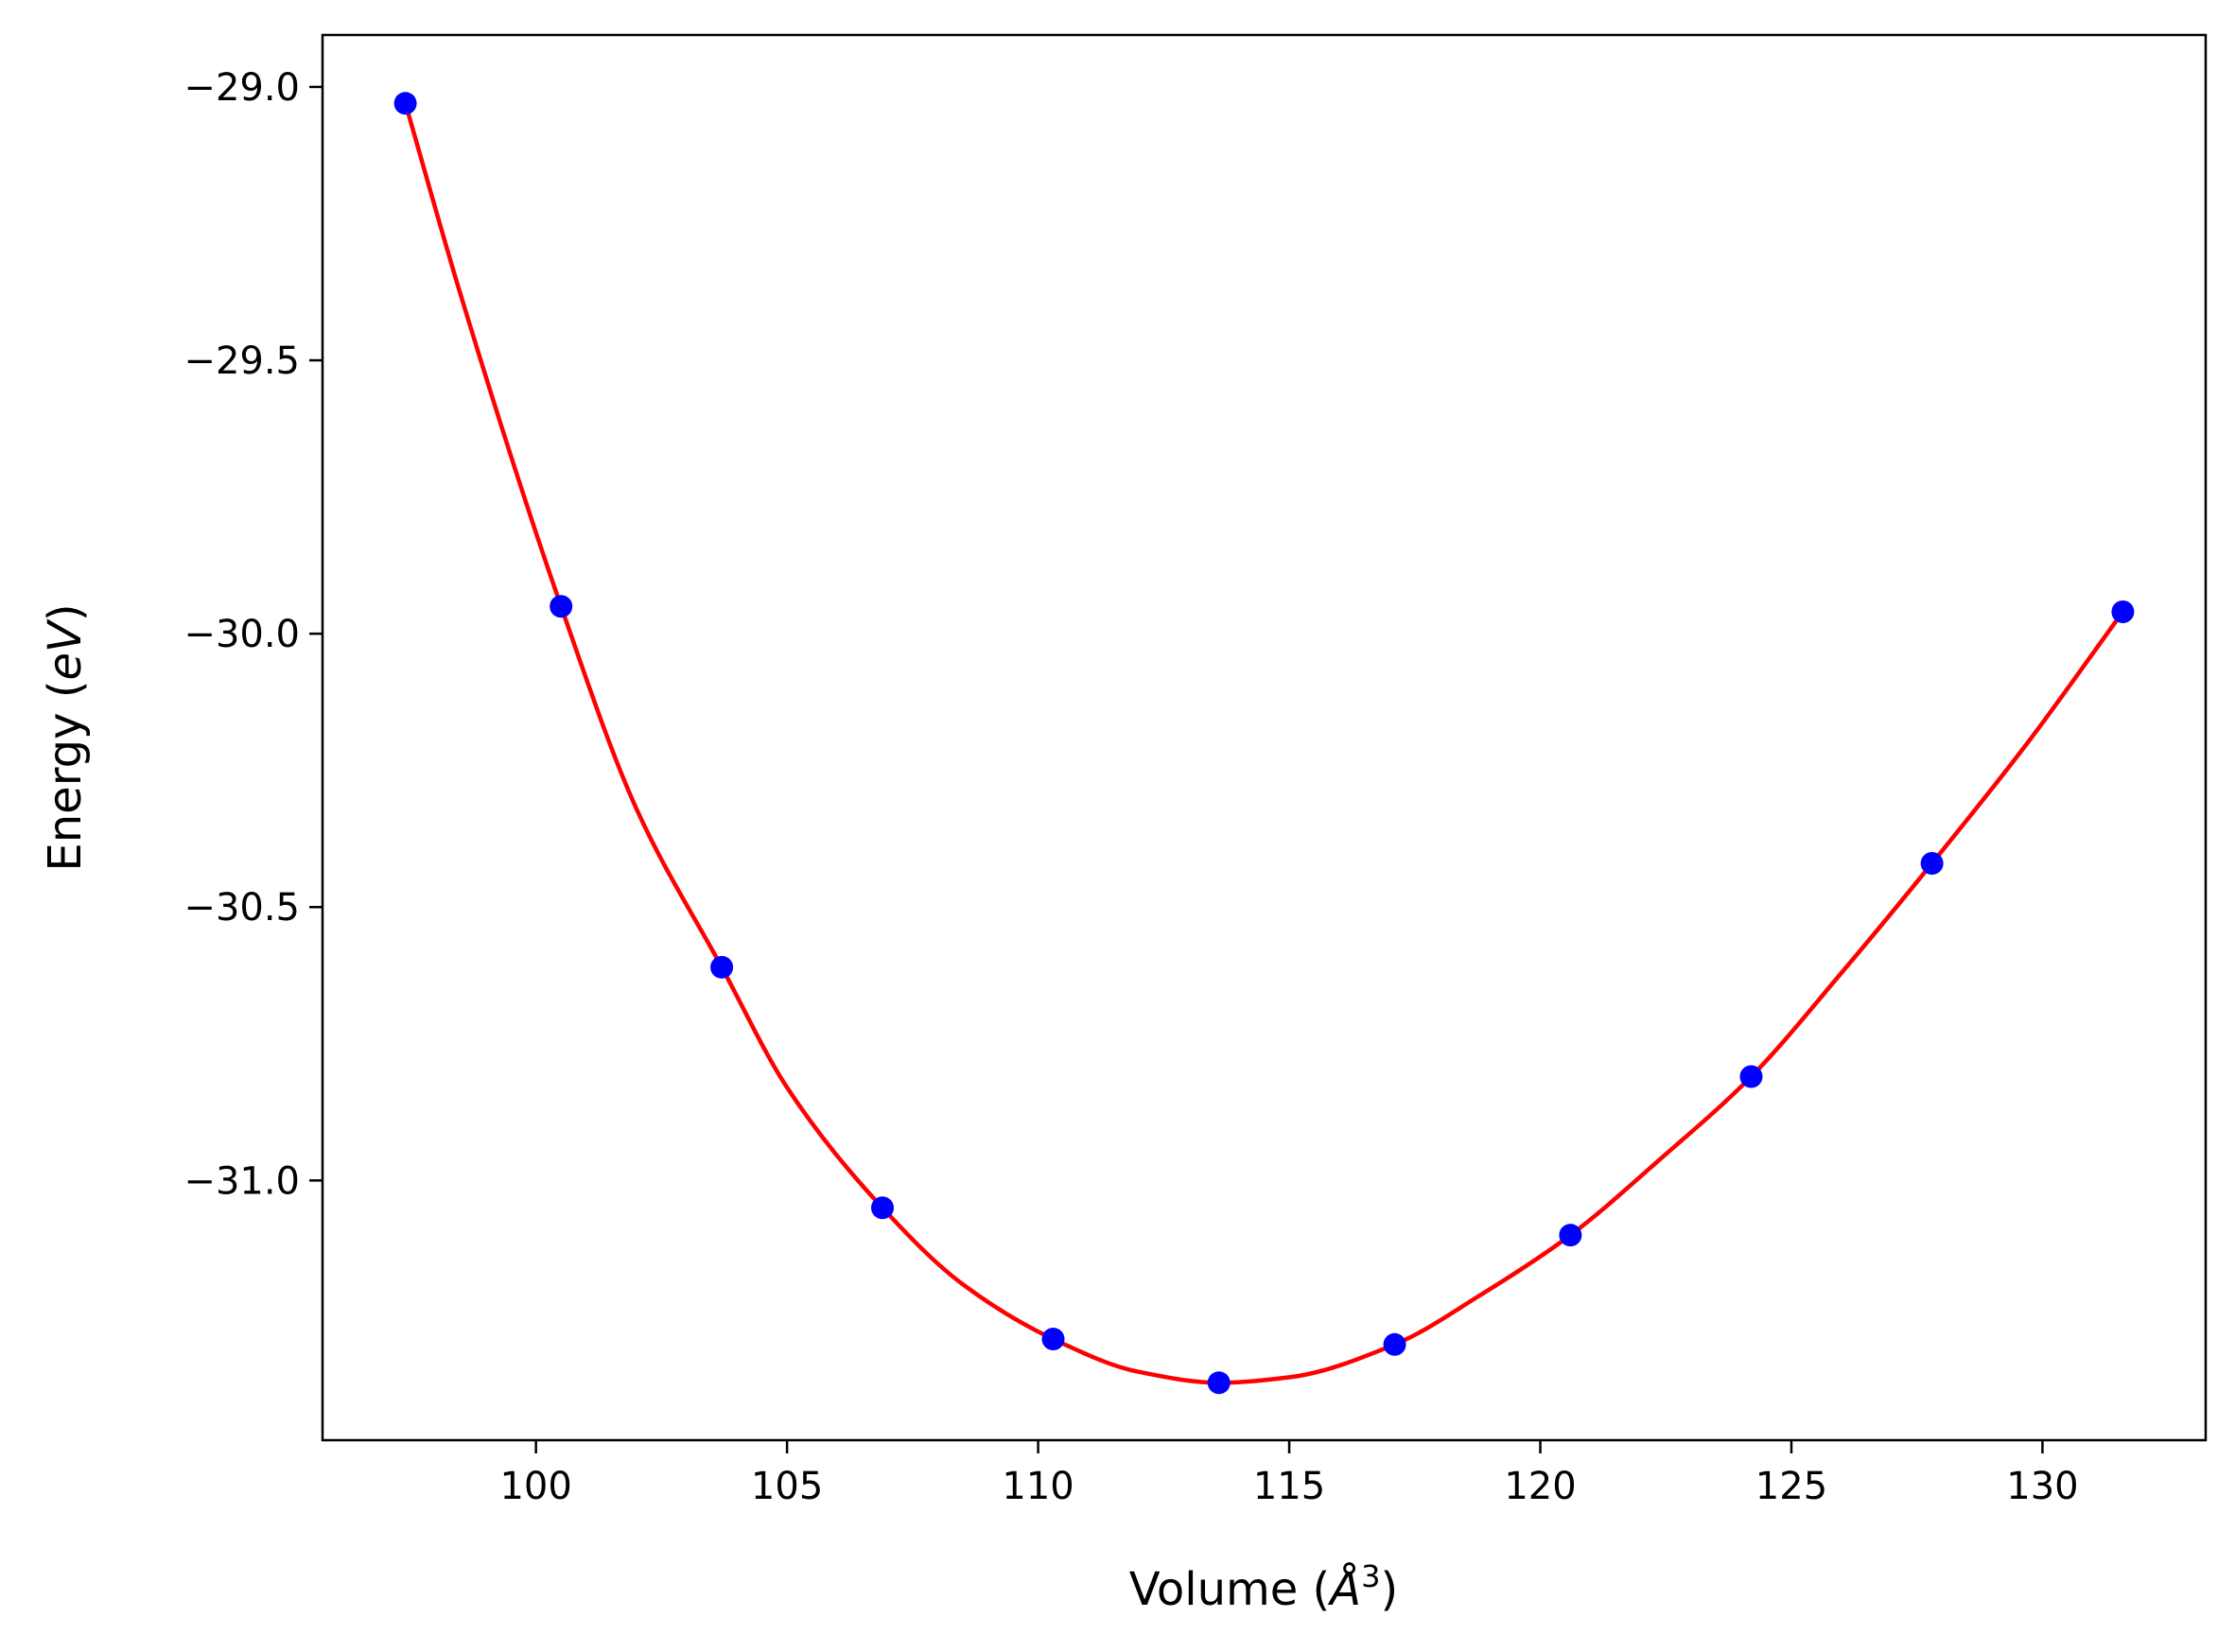 This screenshot has height=1652, width=2235. Describe the element at coordinates (2042, 1487) in the screenshot. I see `x-tick-label: 130` at that location.